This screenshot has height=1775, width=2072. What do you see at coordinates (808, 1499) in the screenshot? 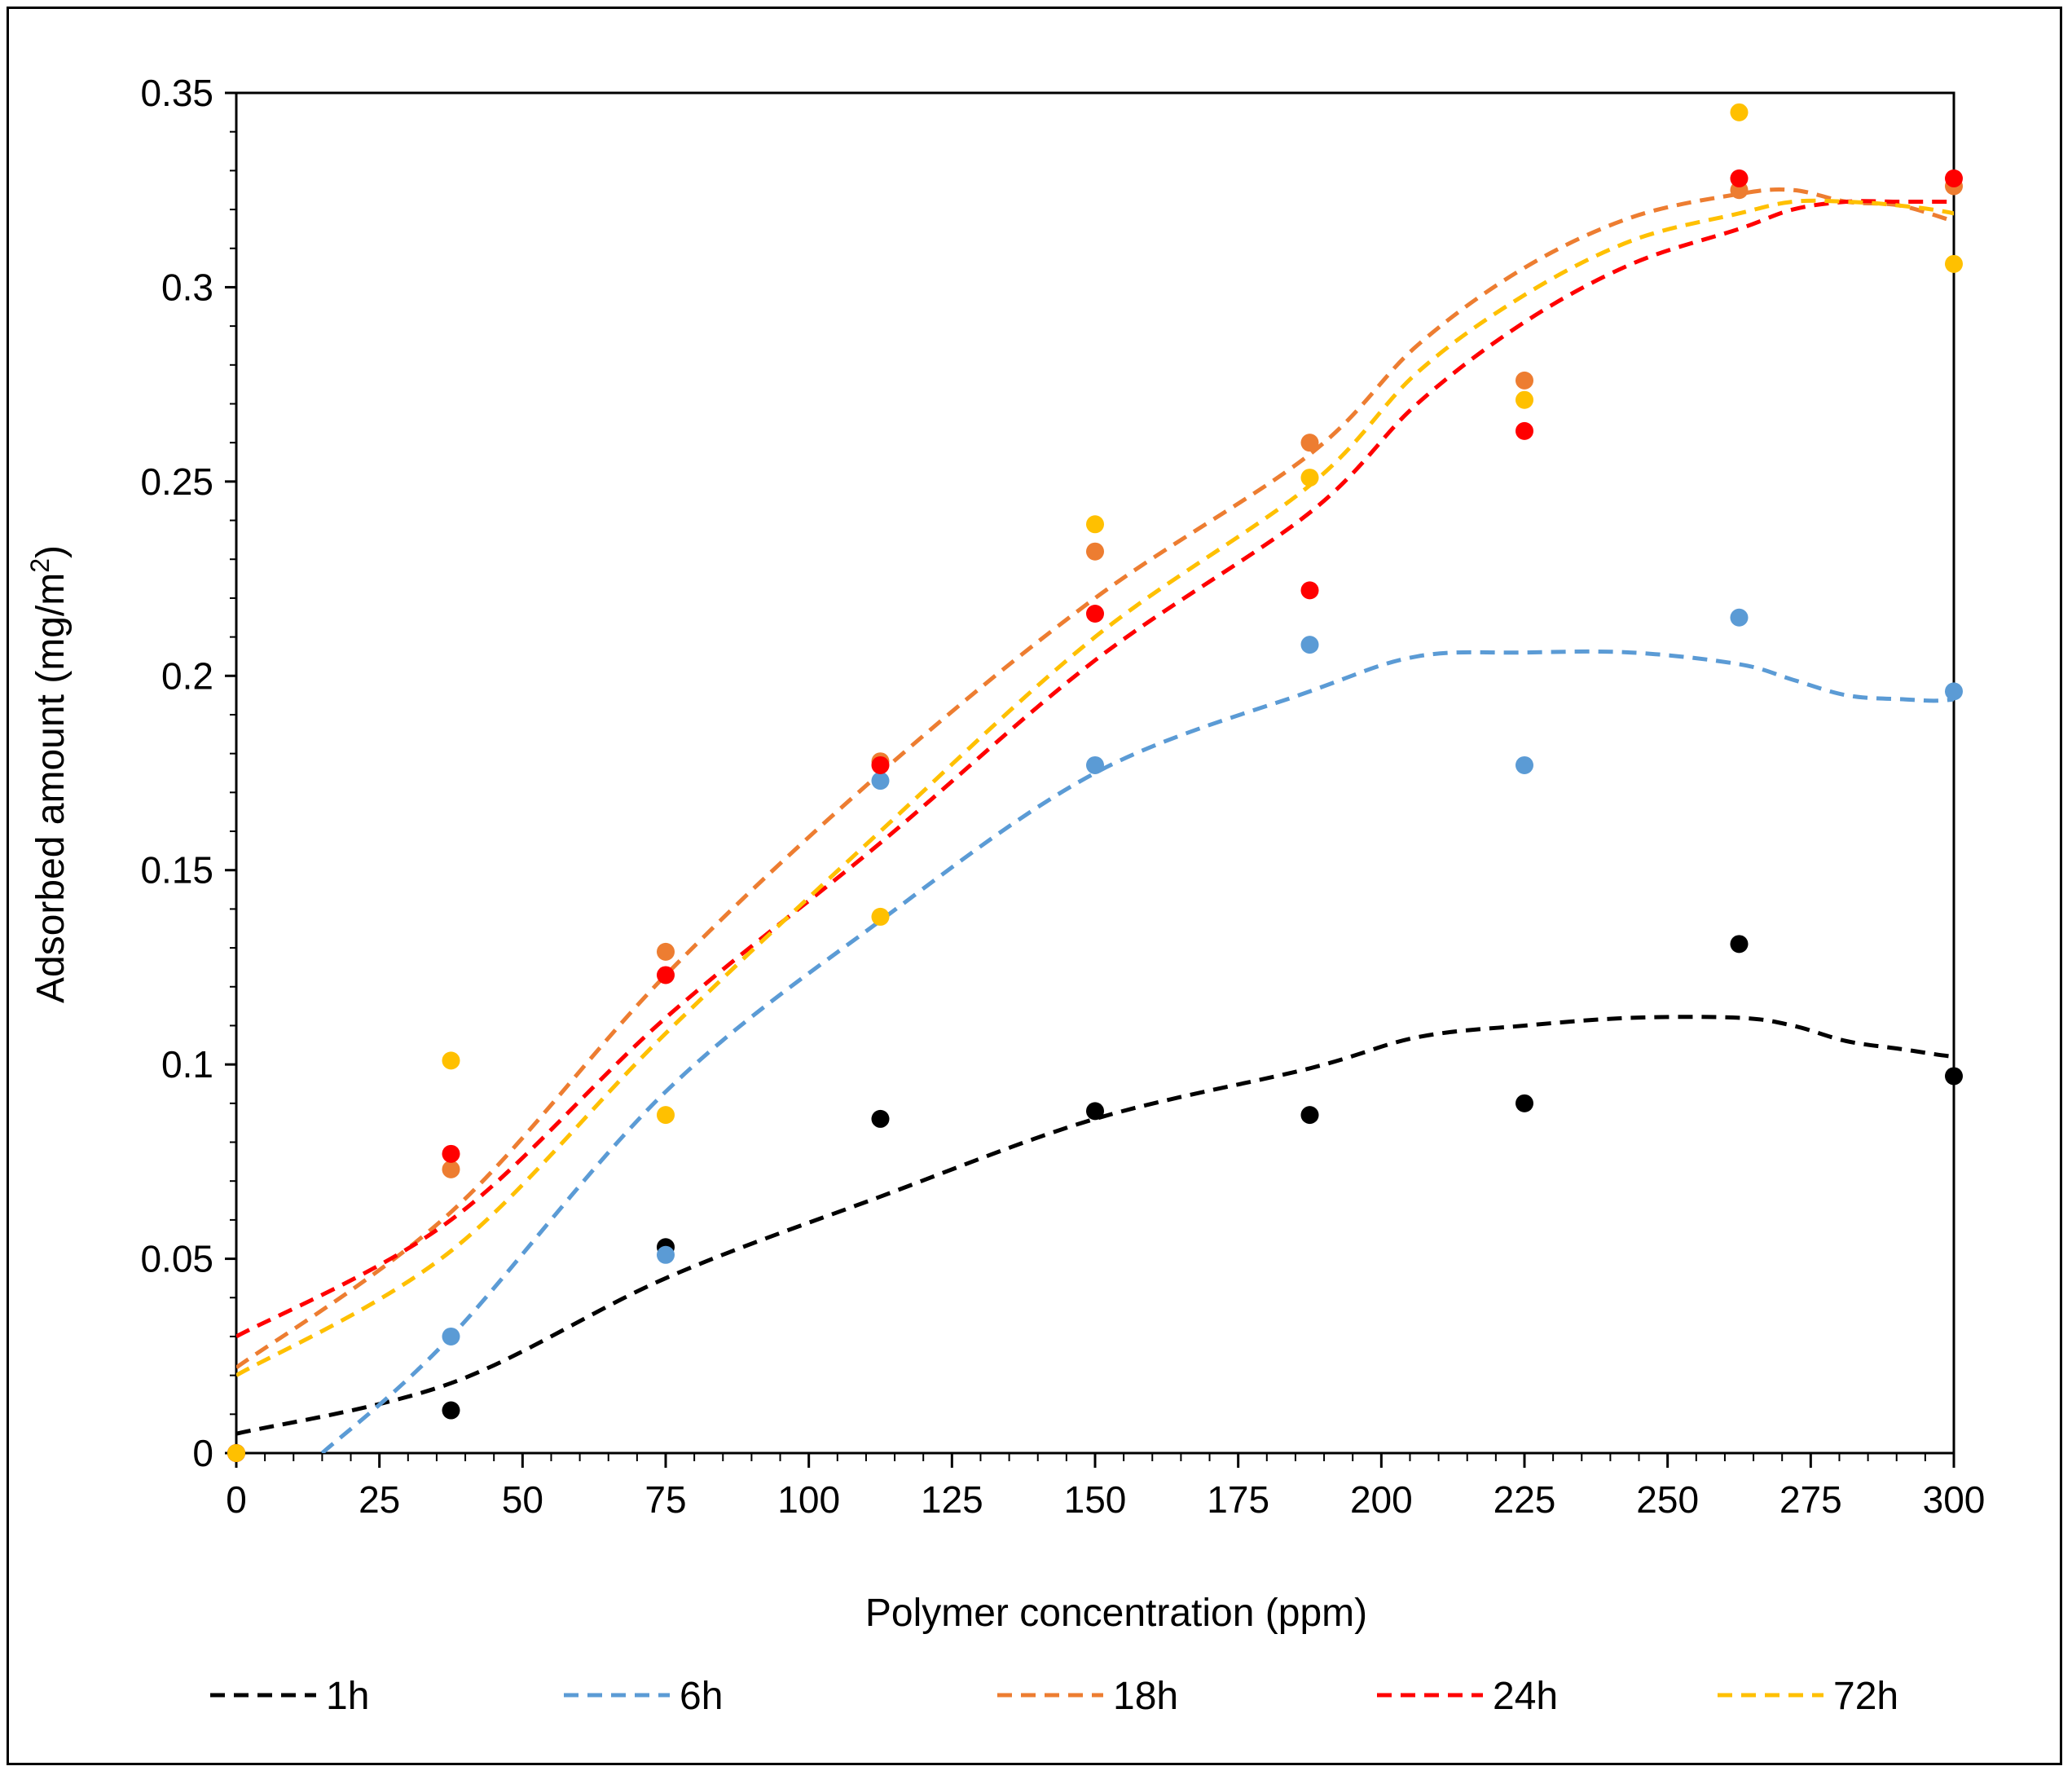
I see `x-tick-label: 100` at bounding box center [808, 1499].